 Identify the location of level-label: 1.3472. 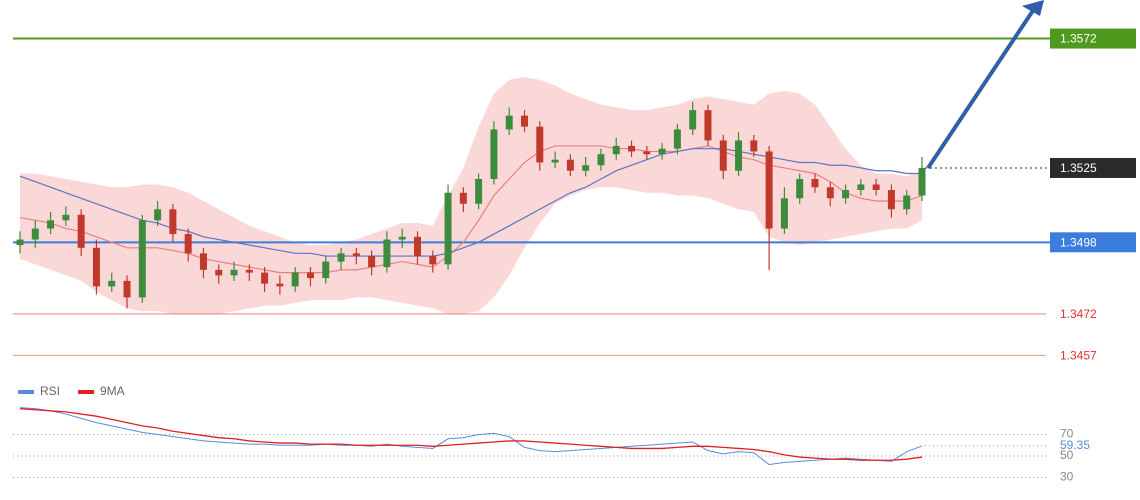
(1078, 314).